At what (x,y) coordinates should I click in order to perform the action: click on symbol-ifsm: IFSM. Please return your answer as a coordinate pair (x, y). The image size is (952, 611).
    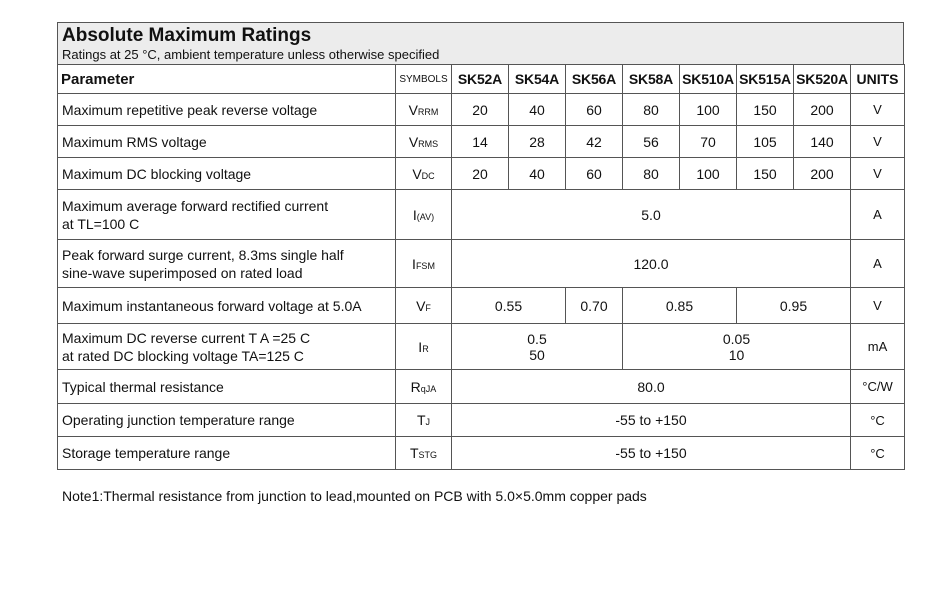
    Looking at the image, I should click on (423, 263).